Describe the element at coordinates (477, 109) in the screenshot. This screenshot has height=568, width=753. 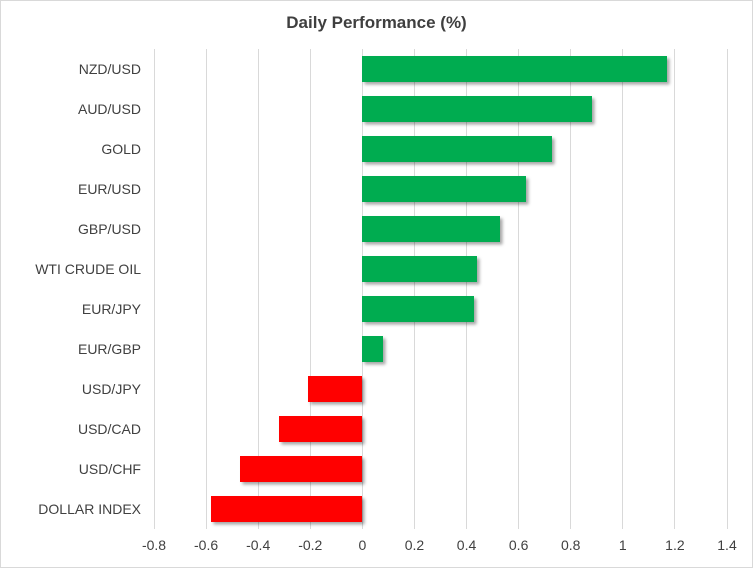
I see `bar-aud-usd` at that location.